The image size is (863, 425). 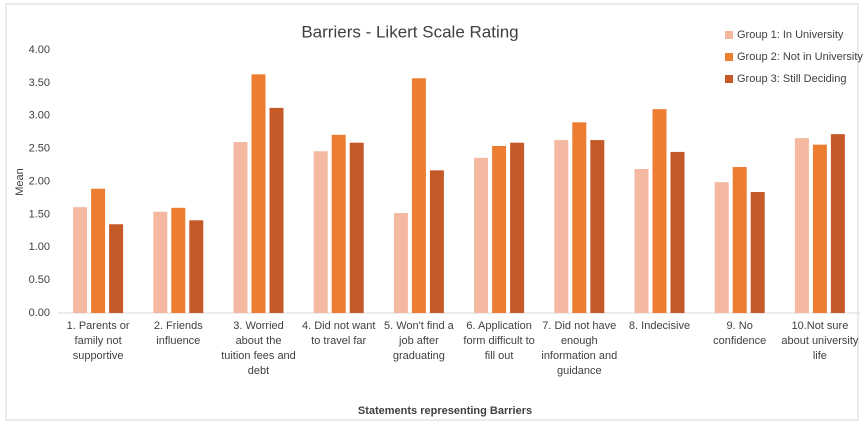 What do you see at coordinates (740, 333) in the screenshot?
I see `x-tick-label: 9. No confidence` at bounding box center [740, 333].